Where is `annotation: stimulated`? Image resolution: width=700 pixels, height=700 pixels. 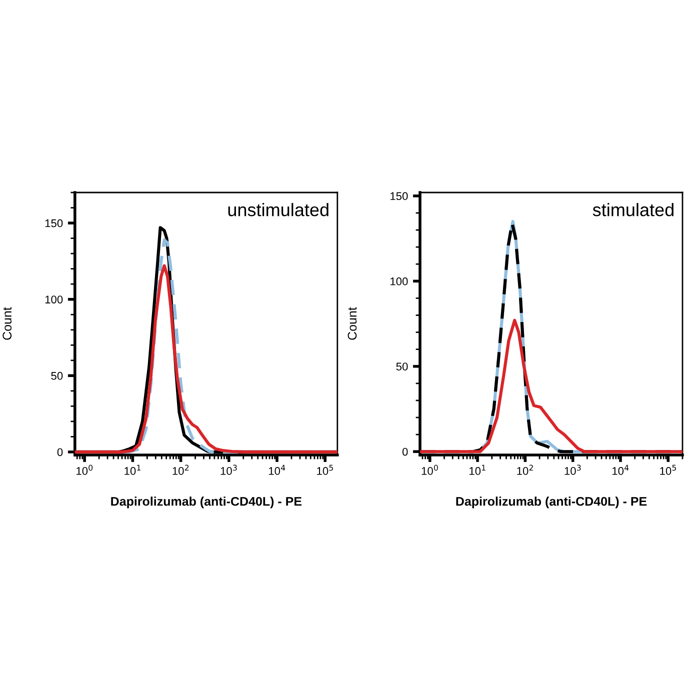 annotation: stimulated is located at coordinates (633, 209).